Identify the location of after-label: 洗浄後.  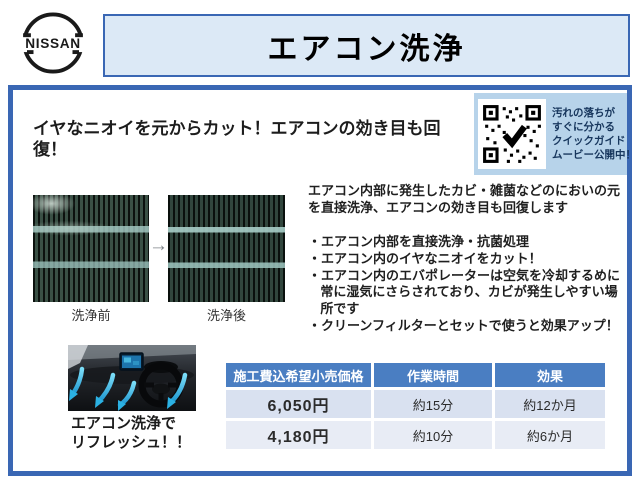
(226, 315).